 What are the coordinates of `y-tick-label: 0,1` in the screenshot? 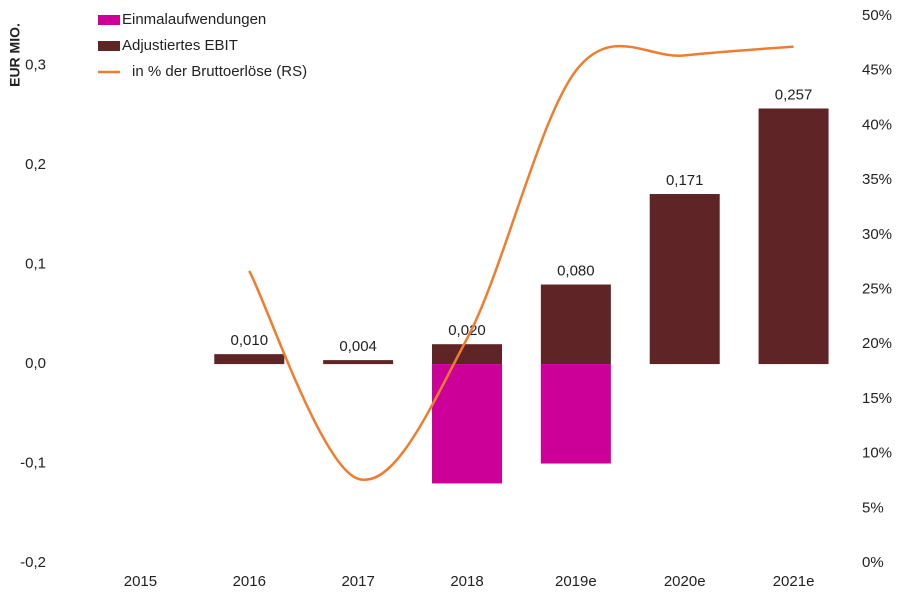 It's located at (35, 264).